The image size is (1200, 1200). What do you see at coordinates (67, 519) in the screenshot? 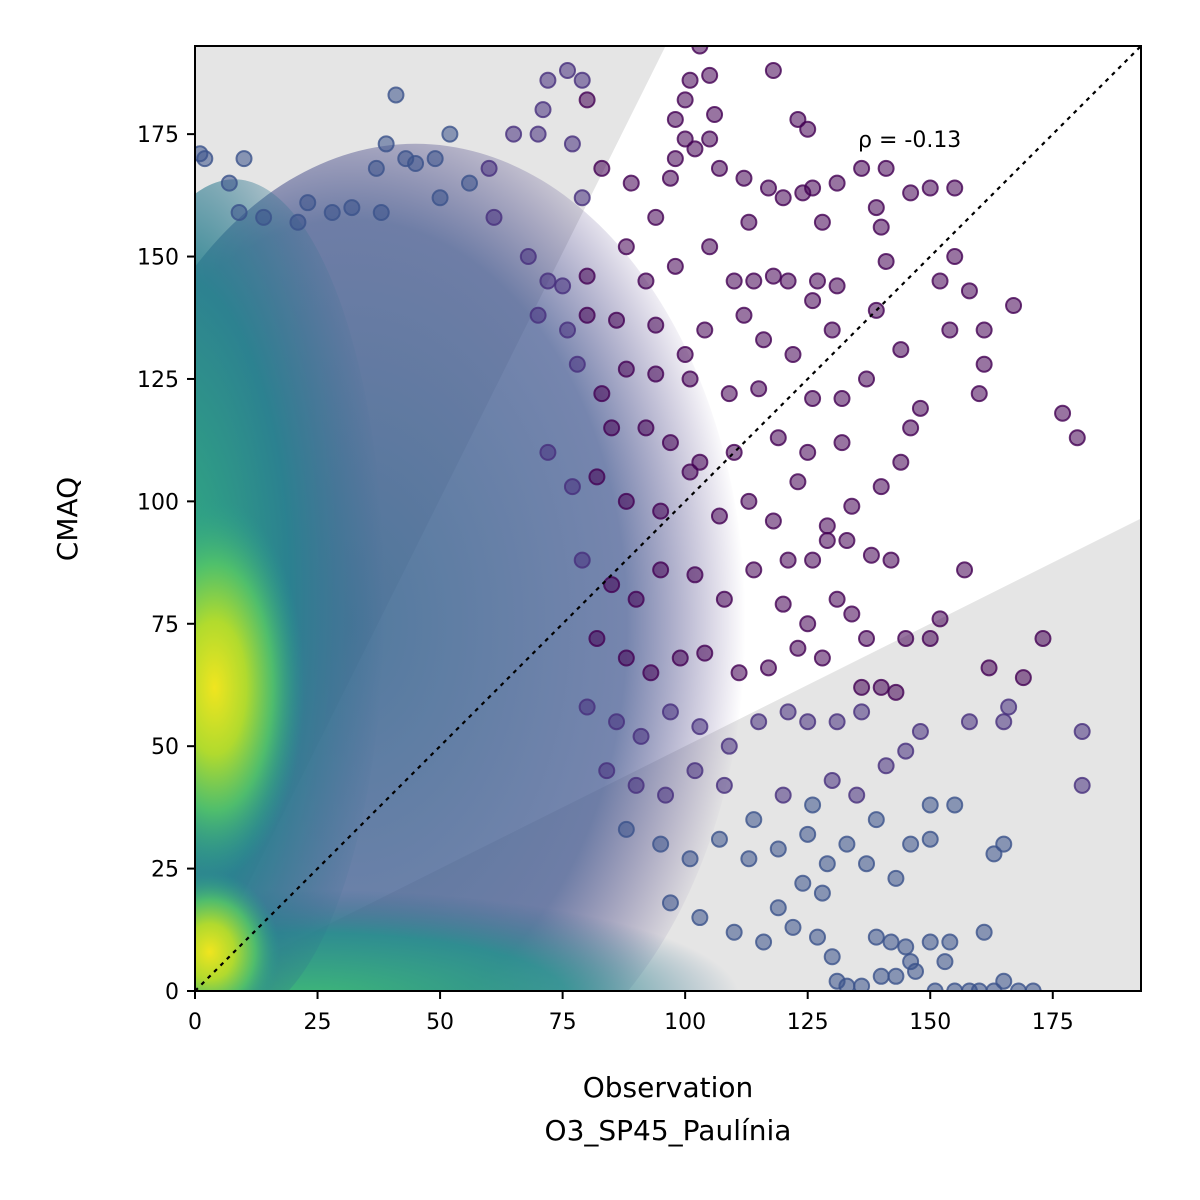
I see `y-axis-label: CMAQ` at bounding box center [67, 519].